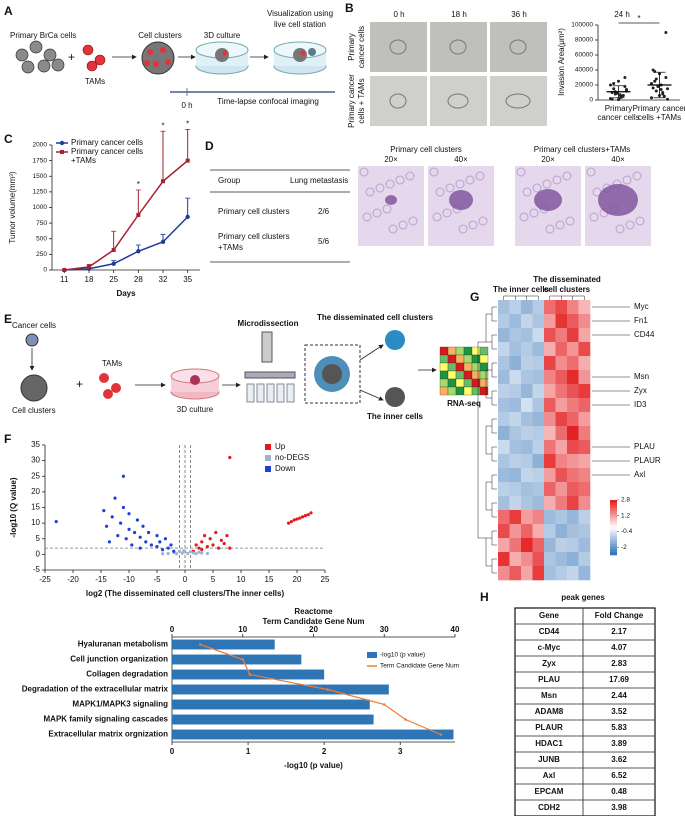  What do you see at coordinates (313, 629) in the screenshot?
I see `x2-tick-label: 20` at bounding box center [313, 629].